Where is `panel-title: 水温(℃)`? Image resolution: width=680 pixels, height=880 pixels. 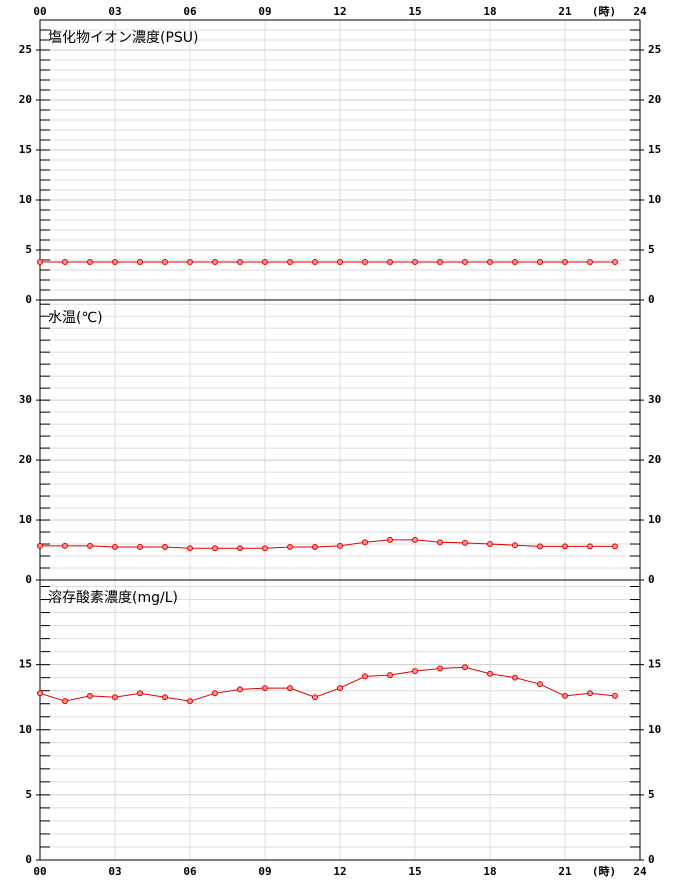
panel-title: 水温(℃) is located at coordinates (75, 318).